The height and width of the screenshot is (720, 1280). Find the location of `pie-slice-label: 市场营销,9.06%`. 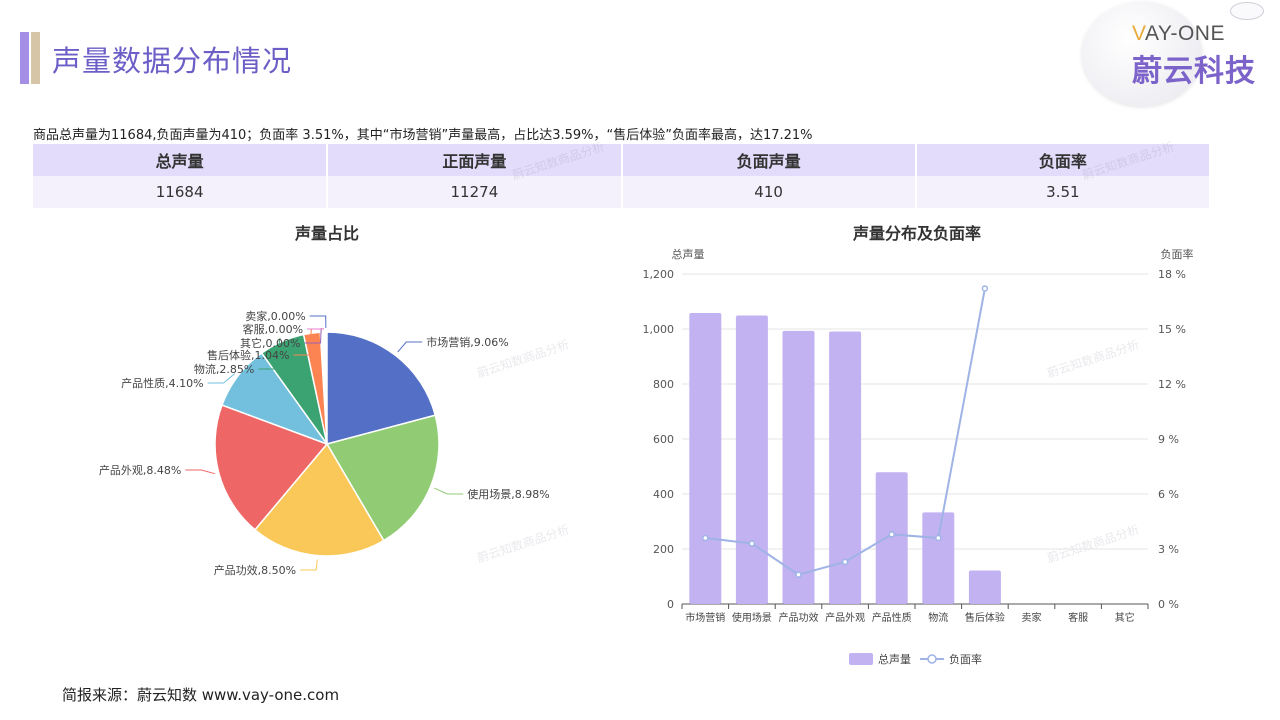

pie-slice-label: 市场营销,9.06% is located at coordinates (467, 342).